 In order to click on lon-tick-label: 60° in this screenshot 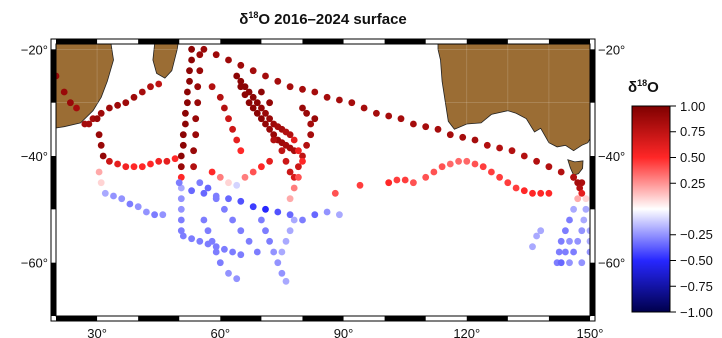, I will do `click(220, 332)`.